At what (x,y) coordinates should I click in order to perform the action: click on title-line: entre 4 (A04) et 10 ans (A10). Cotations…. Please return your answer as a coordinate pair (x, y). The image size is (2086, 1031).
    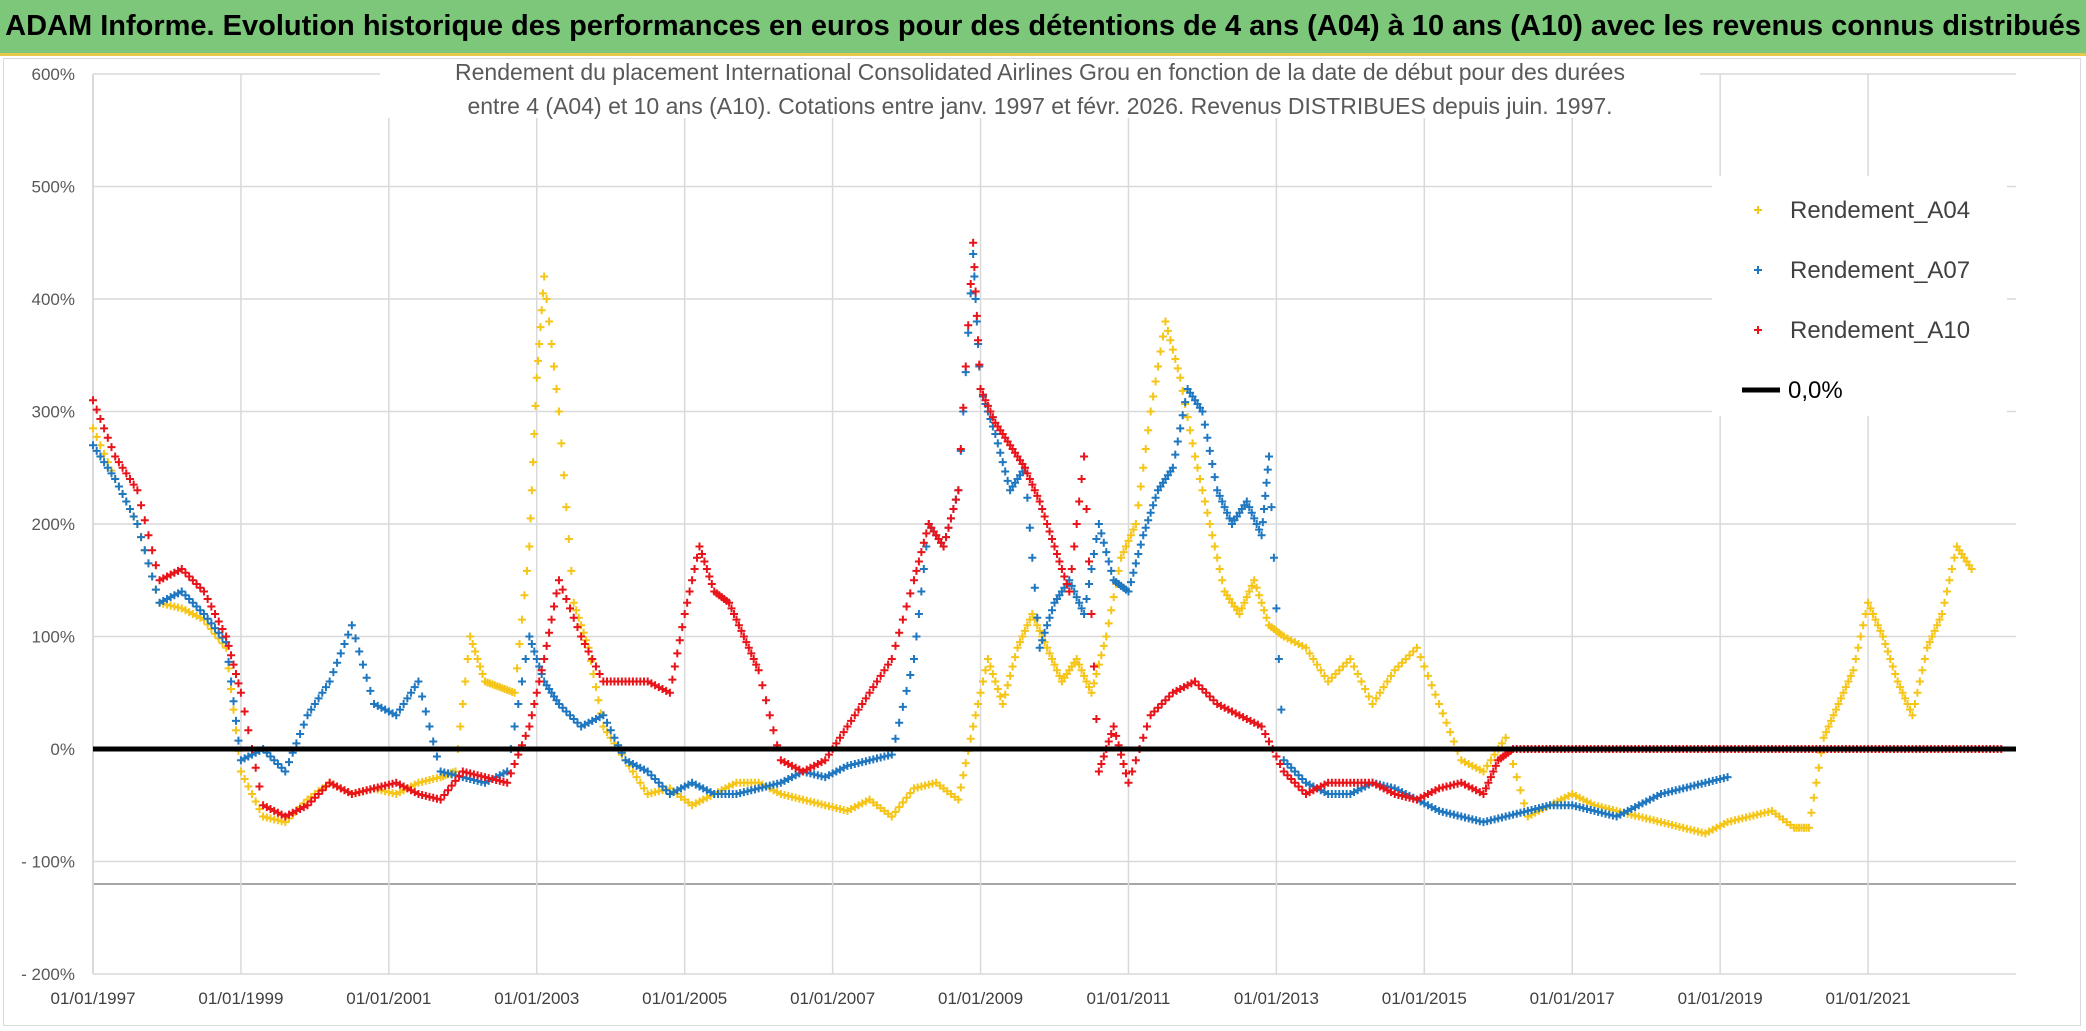
    Looking at the image, I should click on (1039, 106).